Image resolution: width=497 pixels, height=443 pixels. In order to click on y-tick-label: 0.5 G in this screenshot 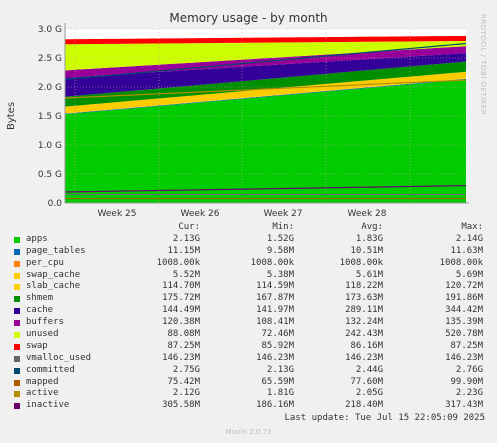, I will do `click(50, 175)`.